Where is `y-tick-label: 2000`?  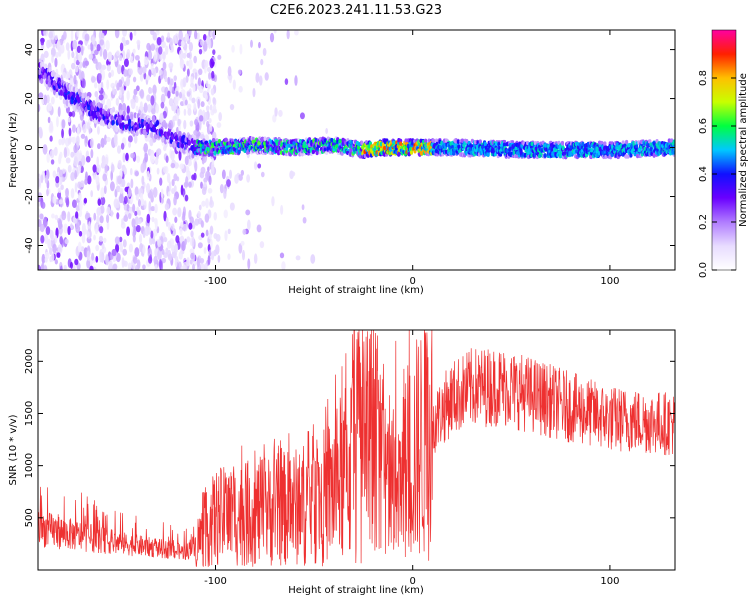
y-tick-label: 2000 is located at coordinates (29, 361).